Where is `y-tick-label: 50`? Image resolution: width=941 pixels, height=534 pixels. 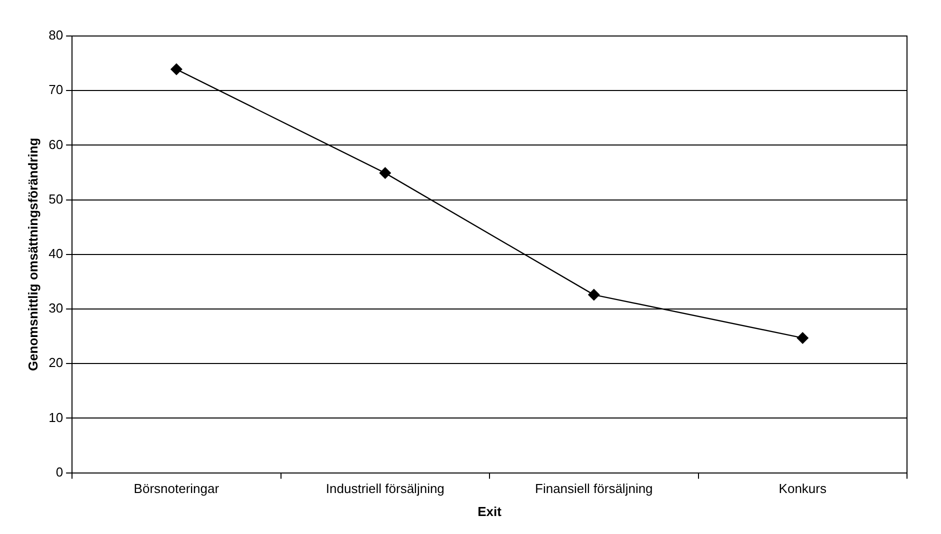
y-tick-label: 50 is located at coordinates (56, 198).